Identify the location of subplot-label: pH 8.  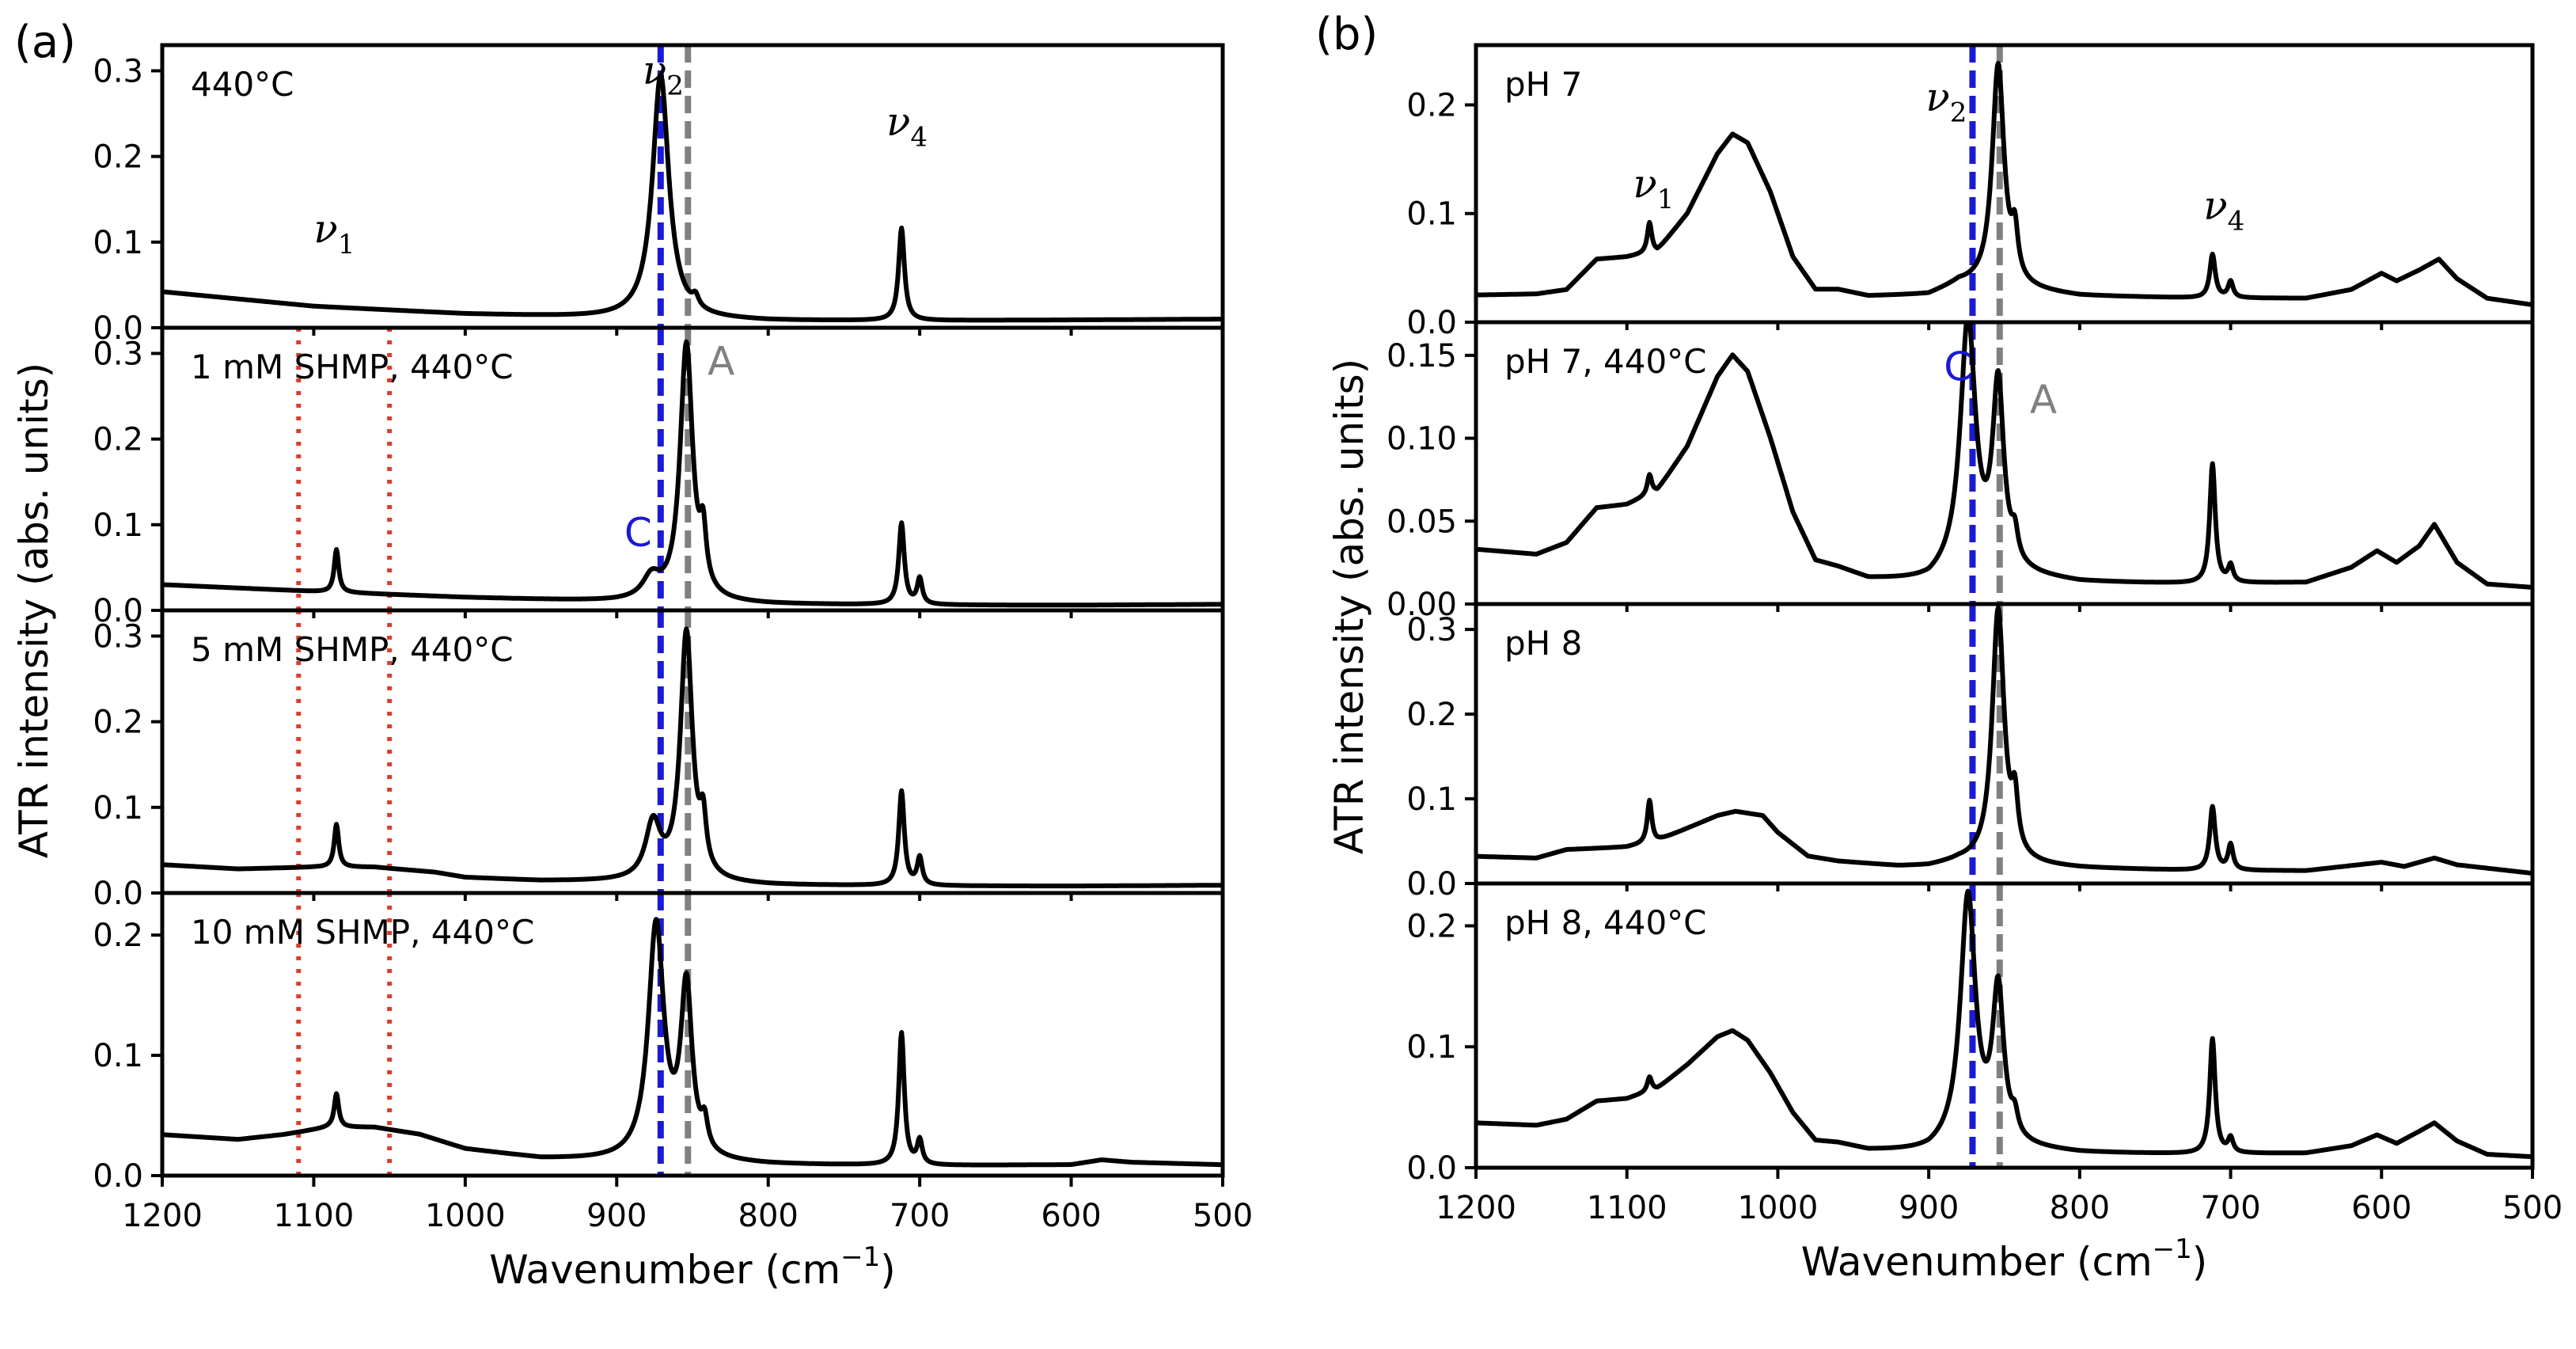
(1543, 643).